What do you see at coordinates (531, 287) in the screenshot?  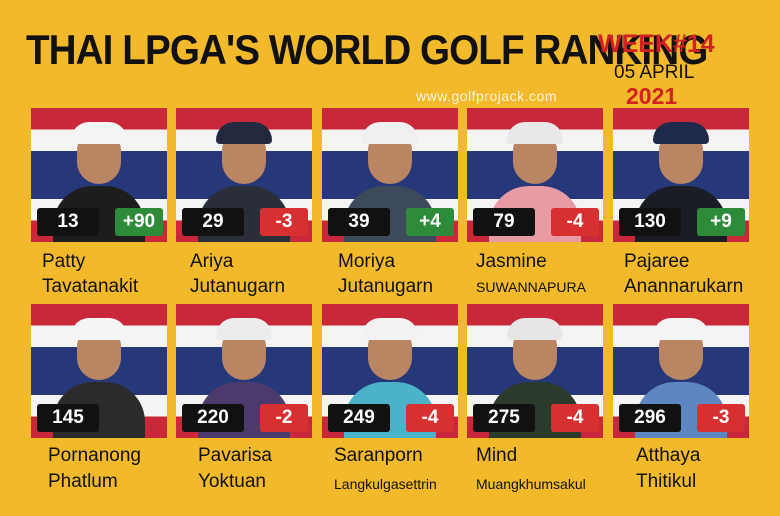 I see `player-last-name: SUWANNAPURA` at bounding box center [531, 287].